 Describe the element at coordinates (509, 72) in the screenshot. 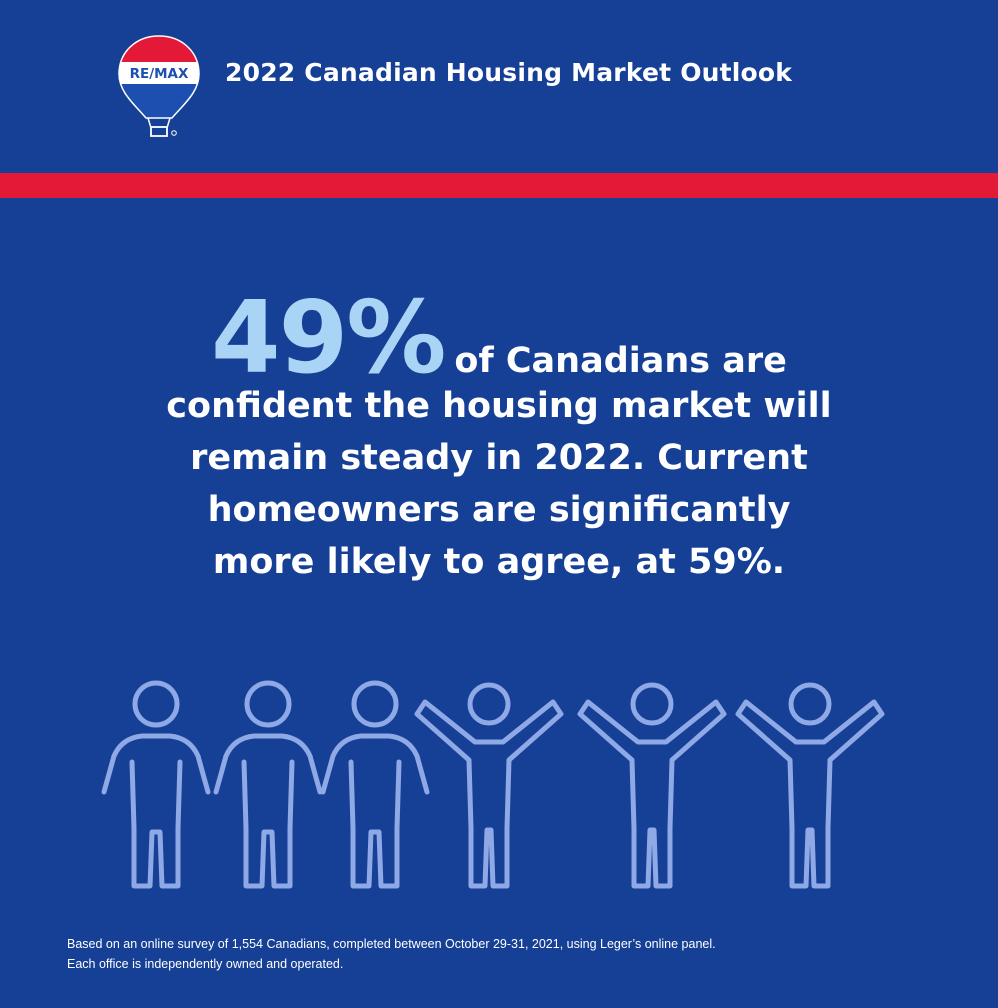

I see `page-title: 2022 Canadian Housing Market Outlook` at that location.